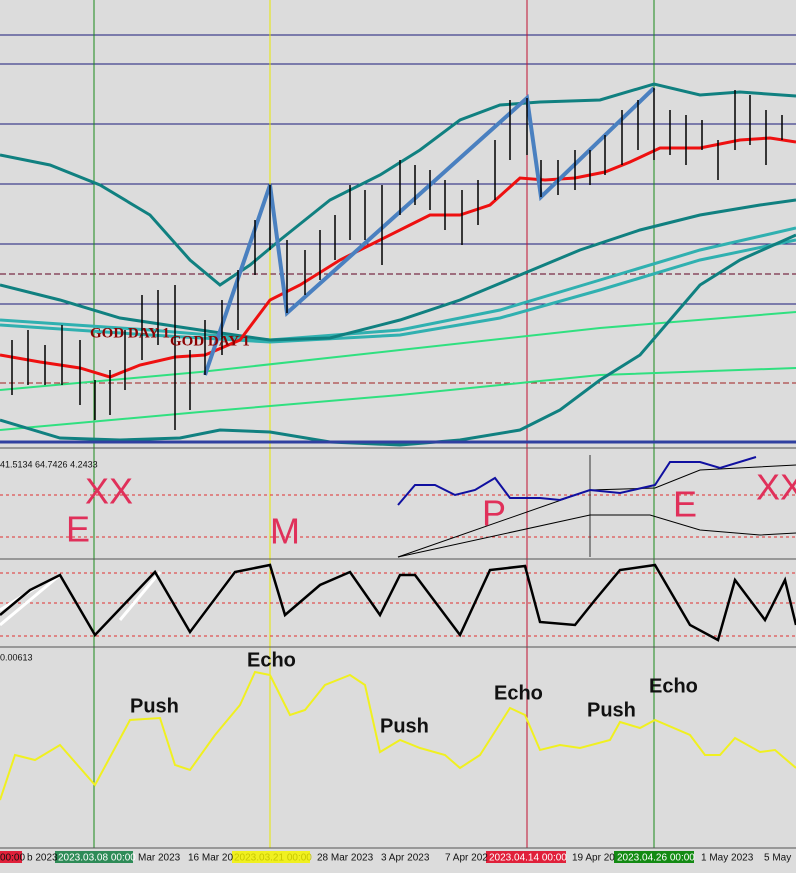 The width and height of the screenshot is (796, 873). What do you see at coordinates (12, 858) in the screenshot?
I see `time-label: 00:00` at bounding box center [12, 858].